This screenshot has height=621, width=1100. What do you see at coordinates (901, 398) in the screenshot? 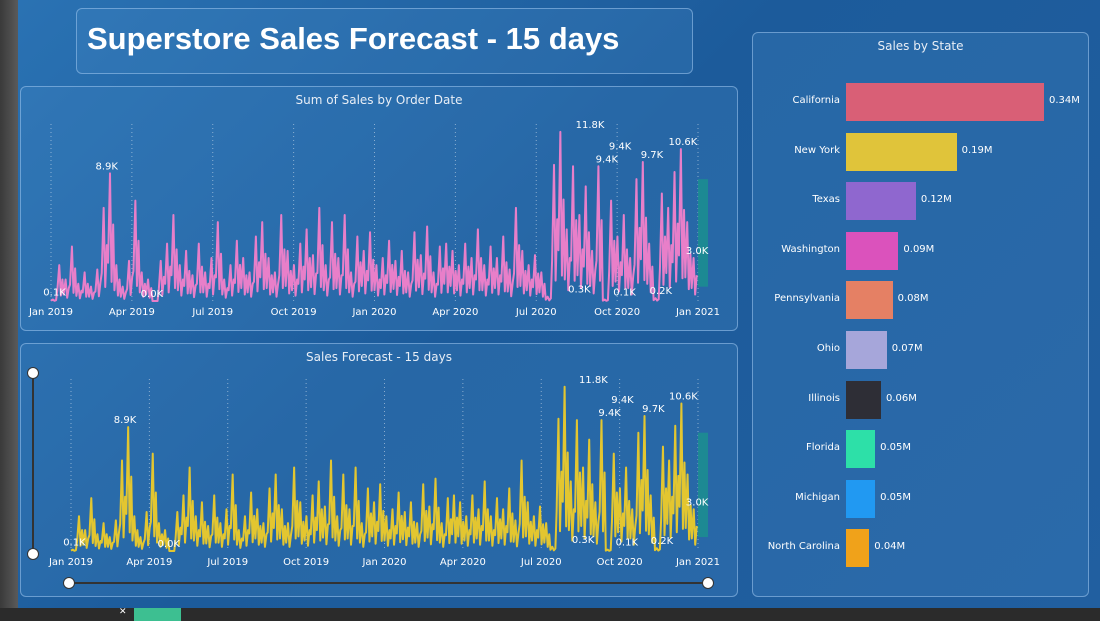
I see `bar-value-label: 0.06M` at bounding box center [901, 398].